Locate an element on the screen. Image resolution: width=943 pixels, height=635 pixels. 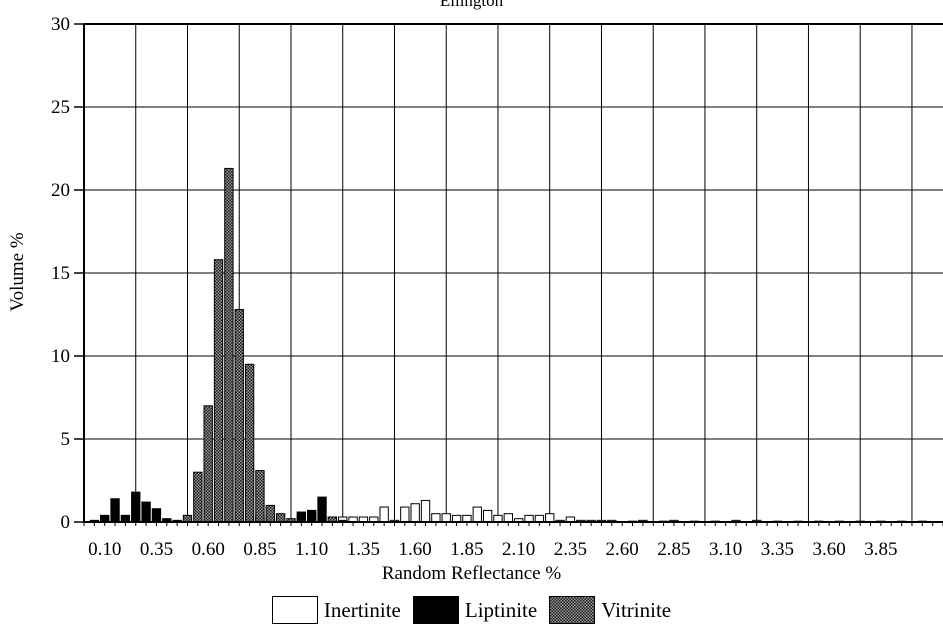
legend-swatch-inertinite is located at coordinates (294, 610).